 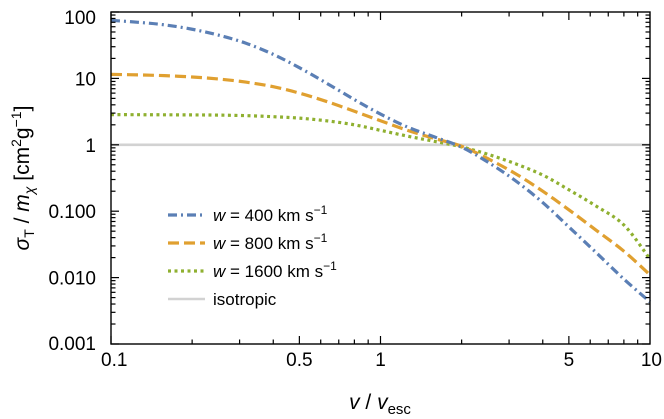 I want to click on legend-label-3: isotropic, so click(x=245, y=299).